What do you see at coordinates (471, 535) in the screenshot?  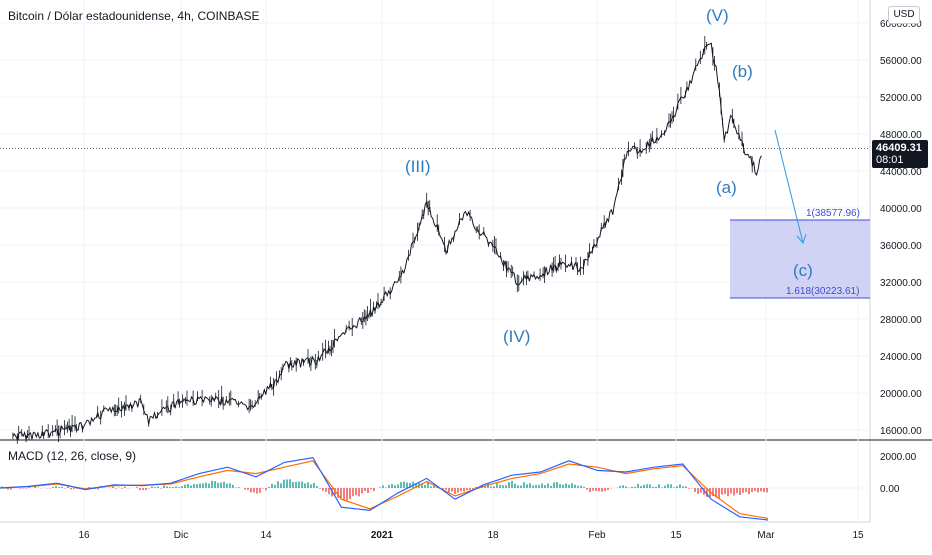 I see `time-axis: 16 Dic 14 2021 18 Feb 15 Mar 15` at bounding box center [471, 535].